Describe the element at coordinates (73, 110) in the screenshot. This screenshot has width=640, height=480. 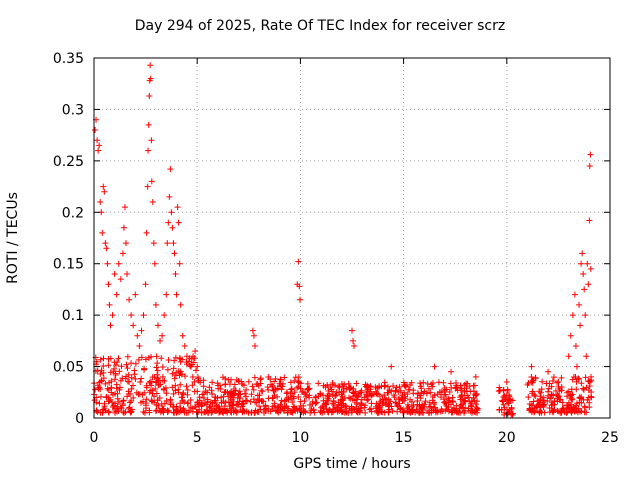
I see `y-tick-label: 0.3` at that location.